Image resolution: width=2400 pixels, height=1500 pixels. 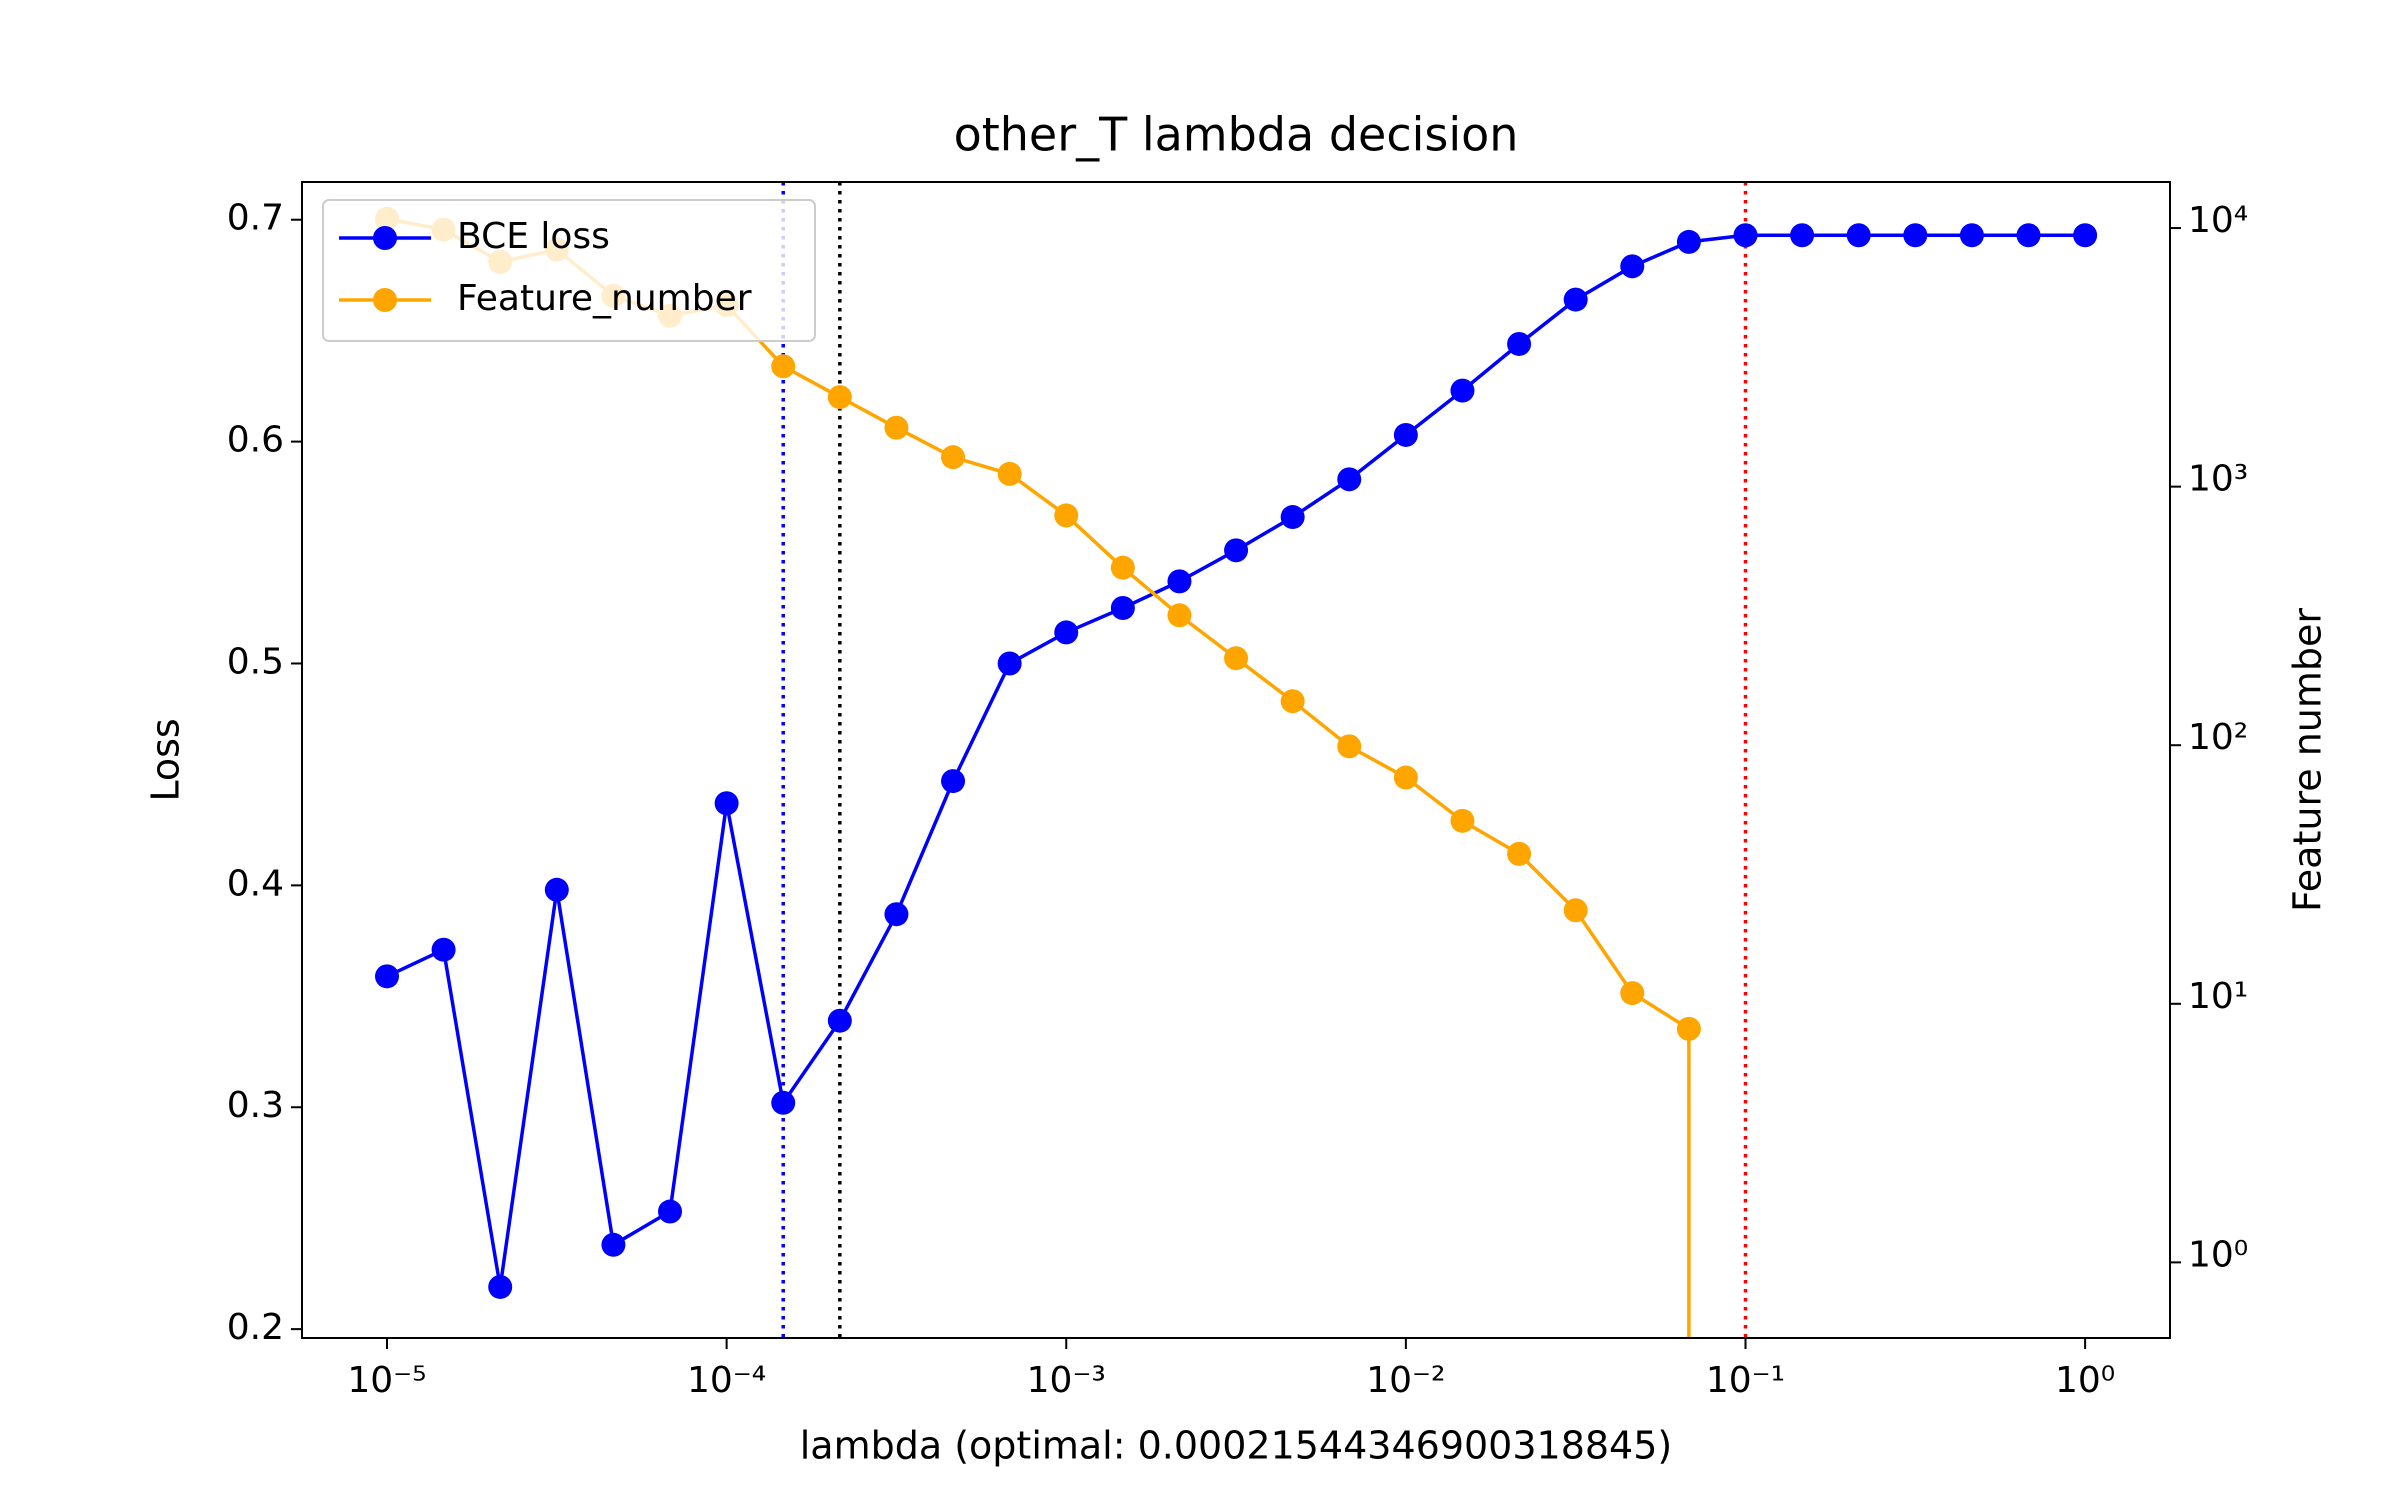 I want to click on y2-tick-label: 10⁰, so click(x=2218, y=1254).